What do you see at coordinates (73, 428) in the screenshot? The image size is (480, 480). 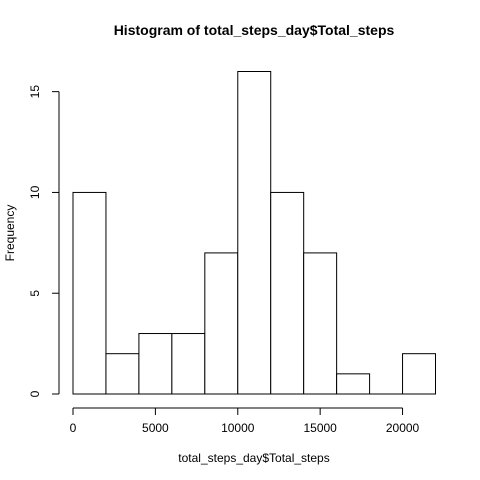 I see `x-tick-label-0: 0` at bounding box center [73, 428].